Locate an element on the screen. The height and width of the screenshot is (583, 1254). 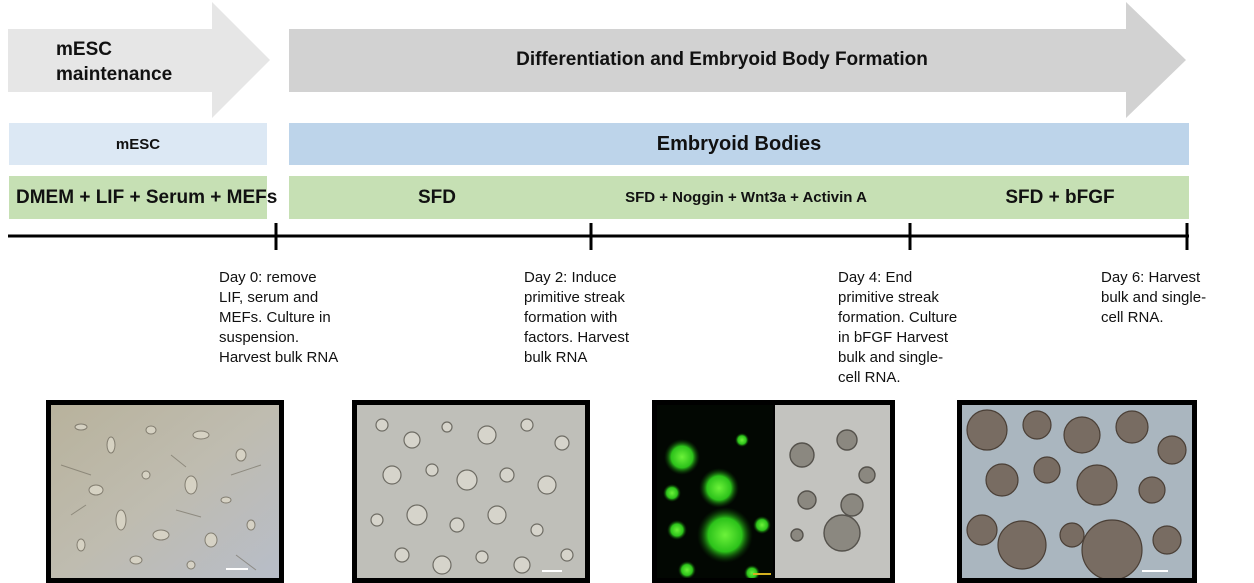
maintenance-media-bg is located at coordinates (138, 197).